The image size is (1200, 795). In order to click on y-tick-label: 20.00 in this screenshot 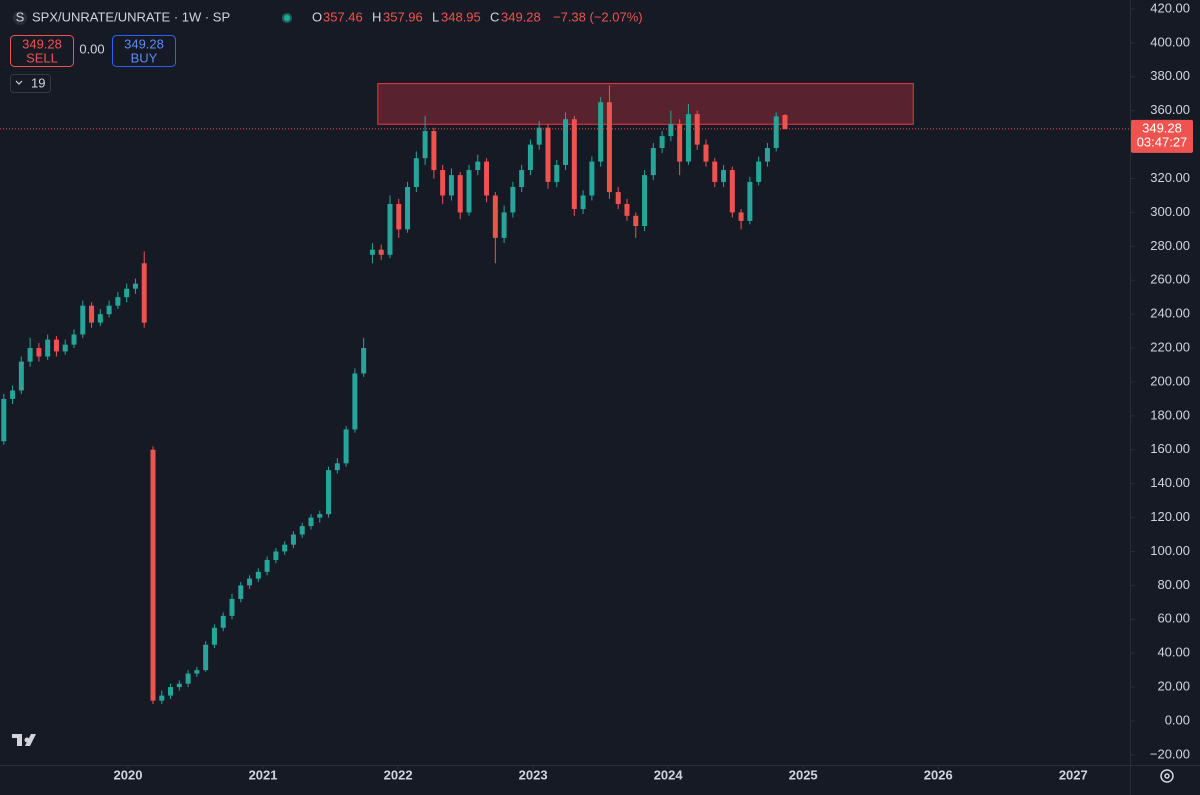, I will do `click(1173, 686)`.